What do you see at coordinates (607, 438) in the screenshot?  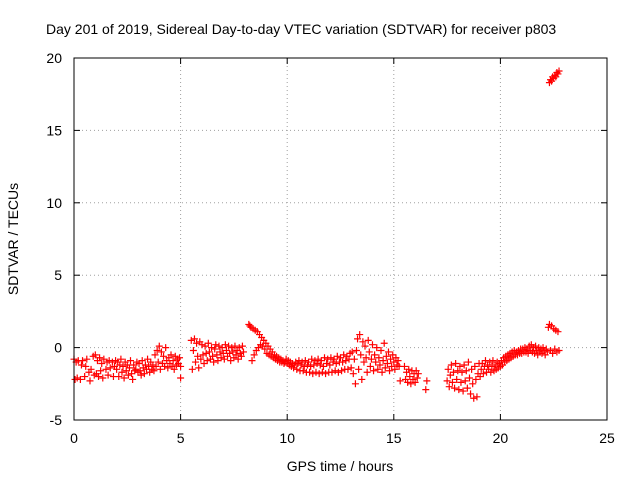 I see `x-tick-label: 25` at bounding box center [607, 438].